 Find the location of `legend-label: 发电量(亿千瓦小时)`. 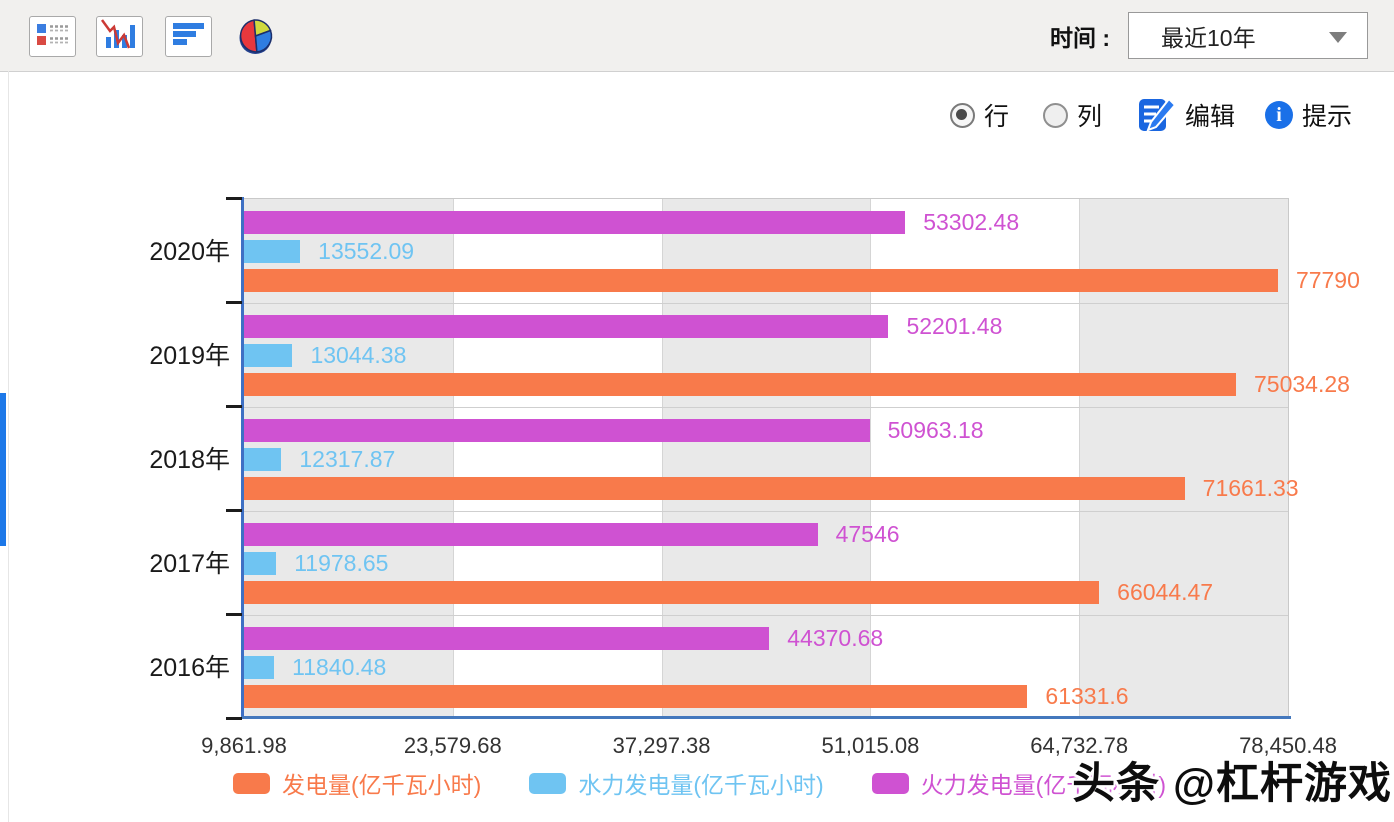

legend-label: 发电量(亿千瓦小时) is located at coordinates (382, 785).